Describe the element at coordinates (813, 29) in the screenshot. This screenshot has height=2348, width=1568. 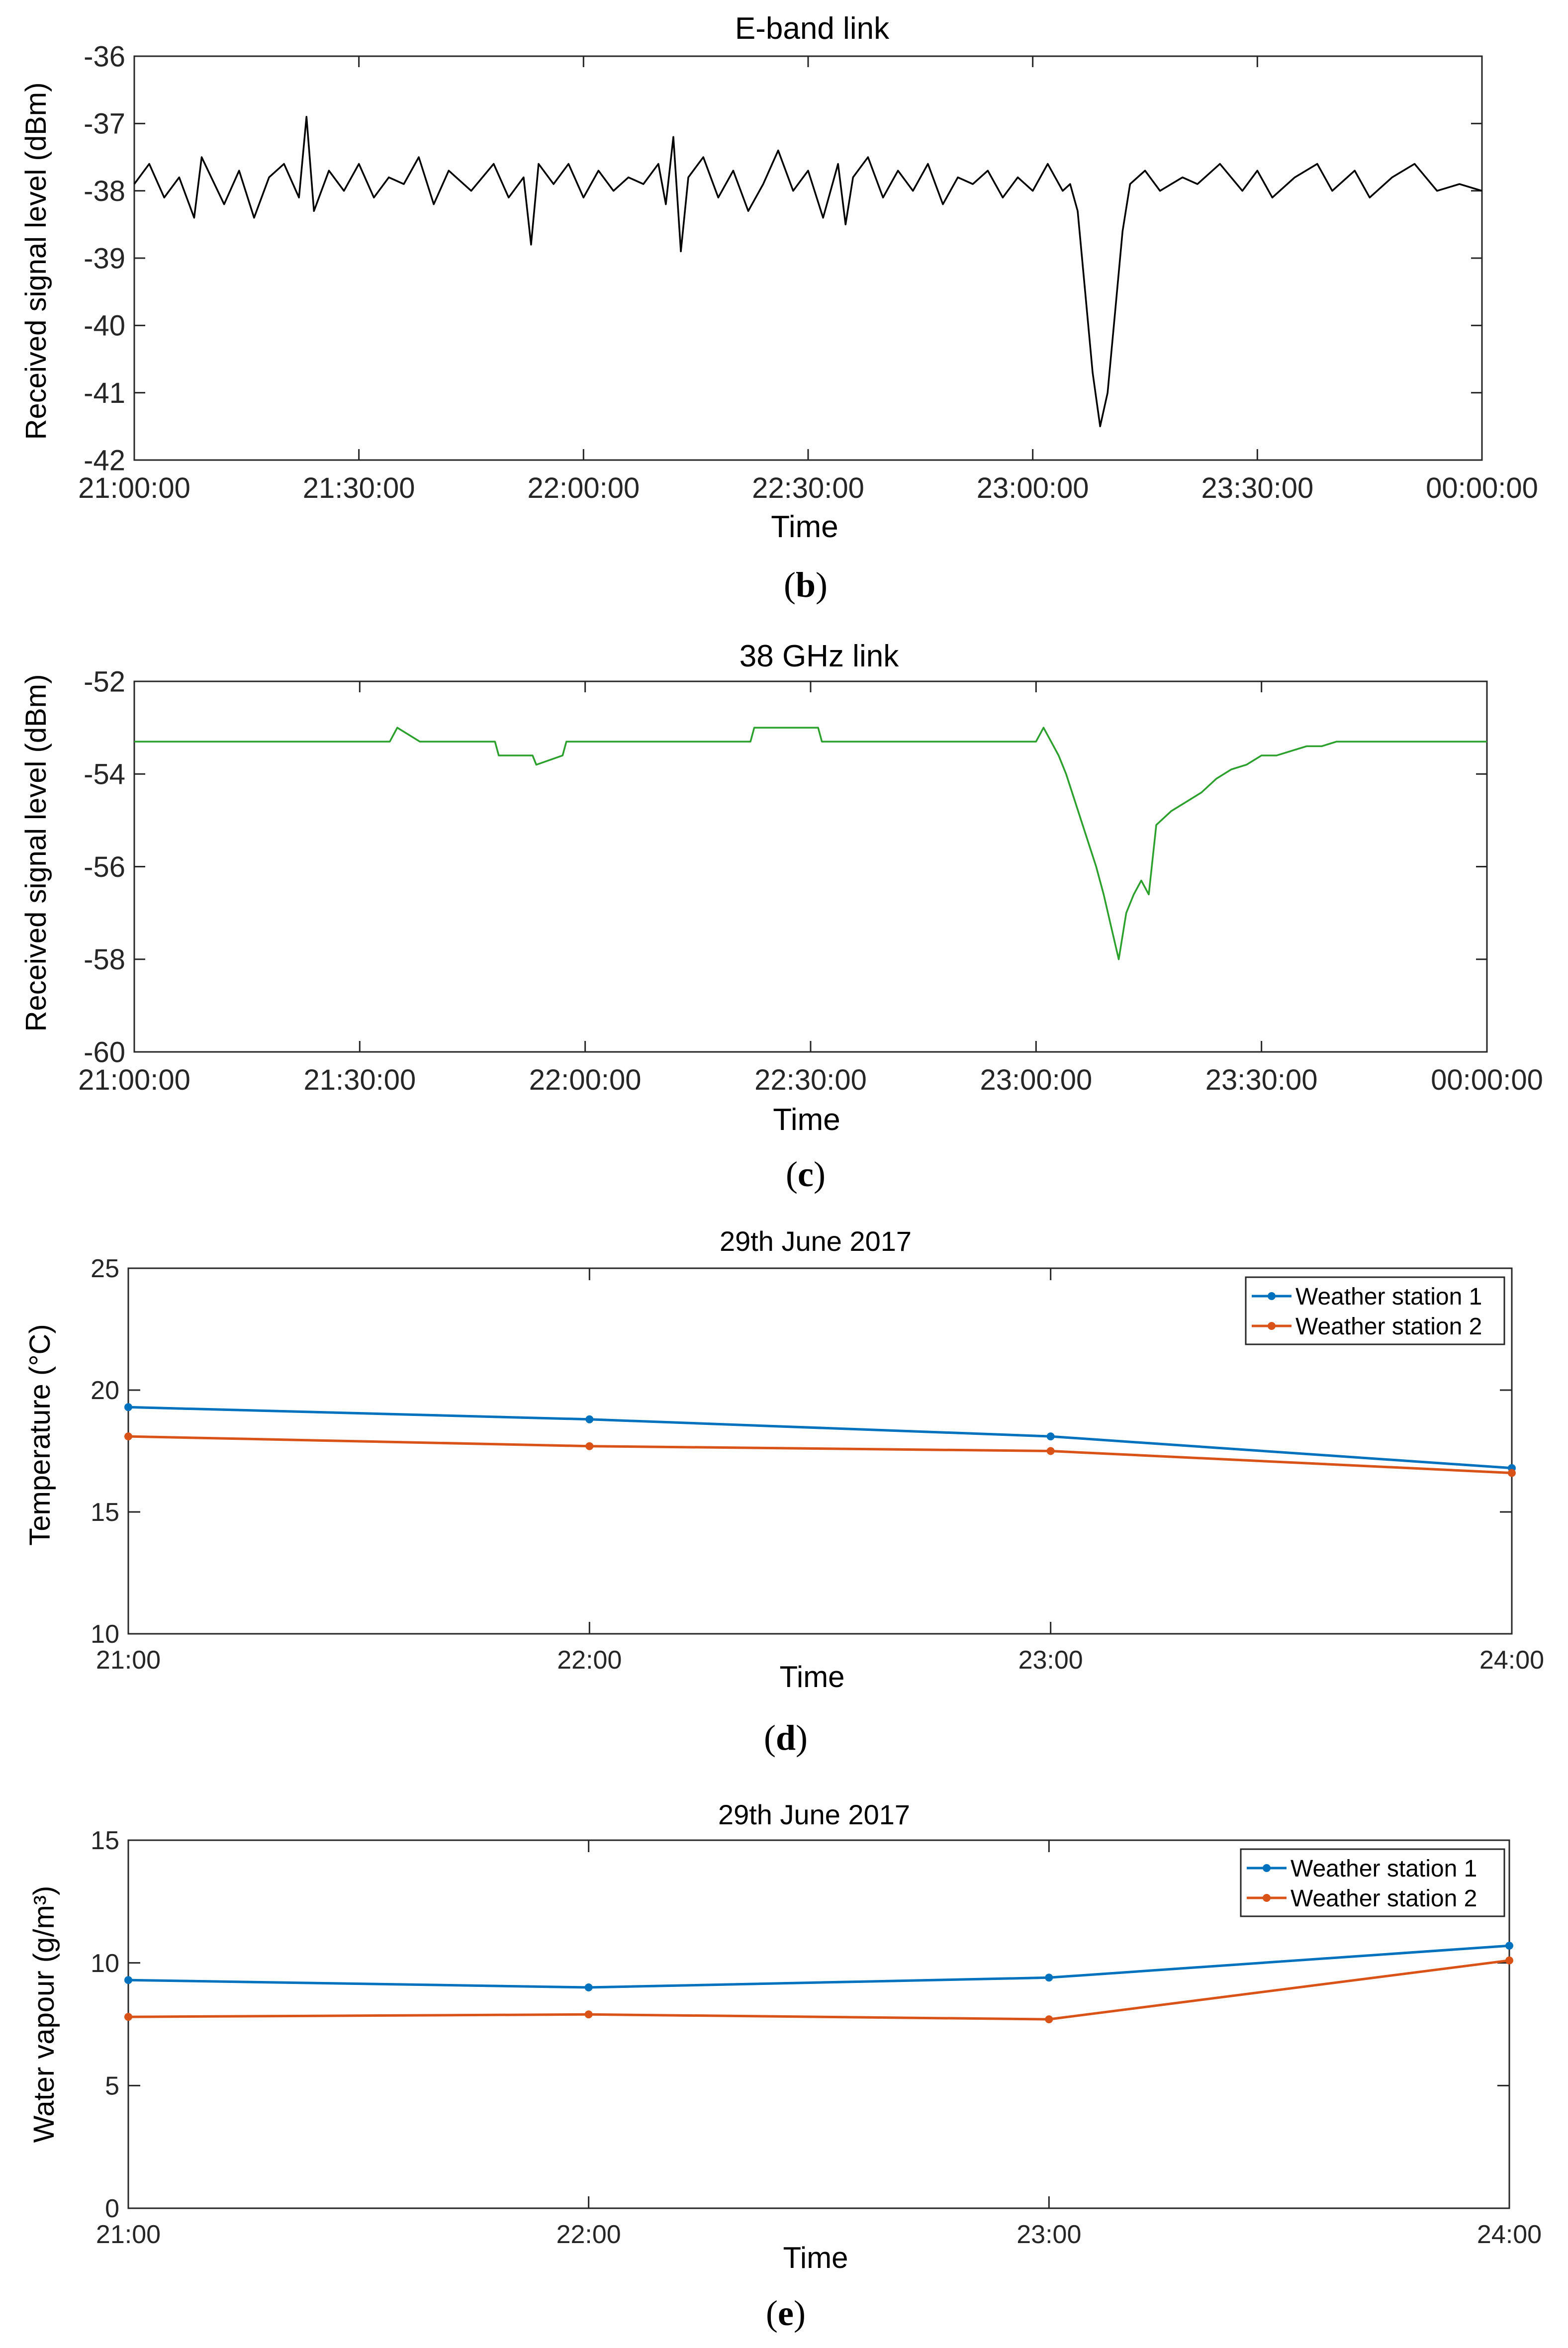
I see `chart-title: E-band link` at that location.